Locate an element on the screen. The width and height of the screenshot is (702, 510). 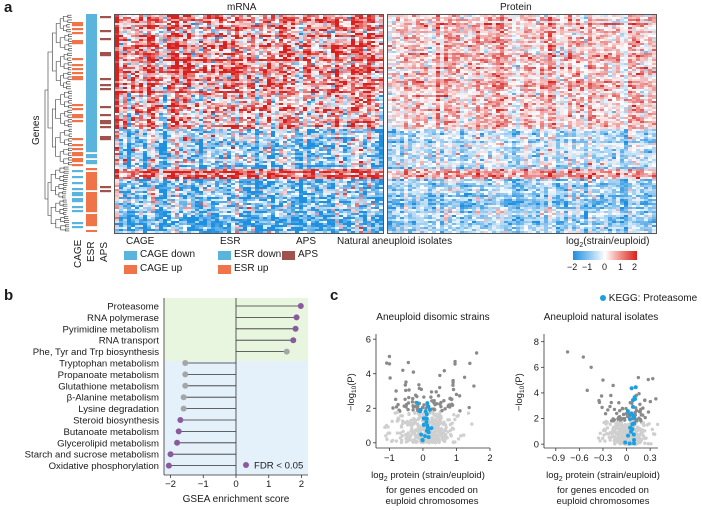
category-label: Phe, Tyr and Trp biosynthesis is located at coordinates (96, 352).